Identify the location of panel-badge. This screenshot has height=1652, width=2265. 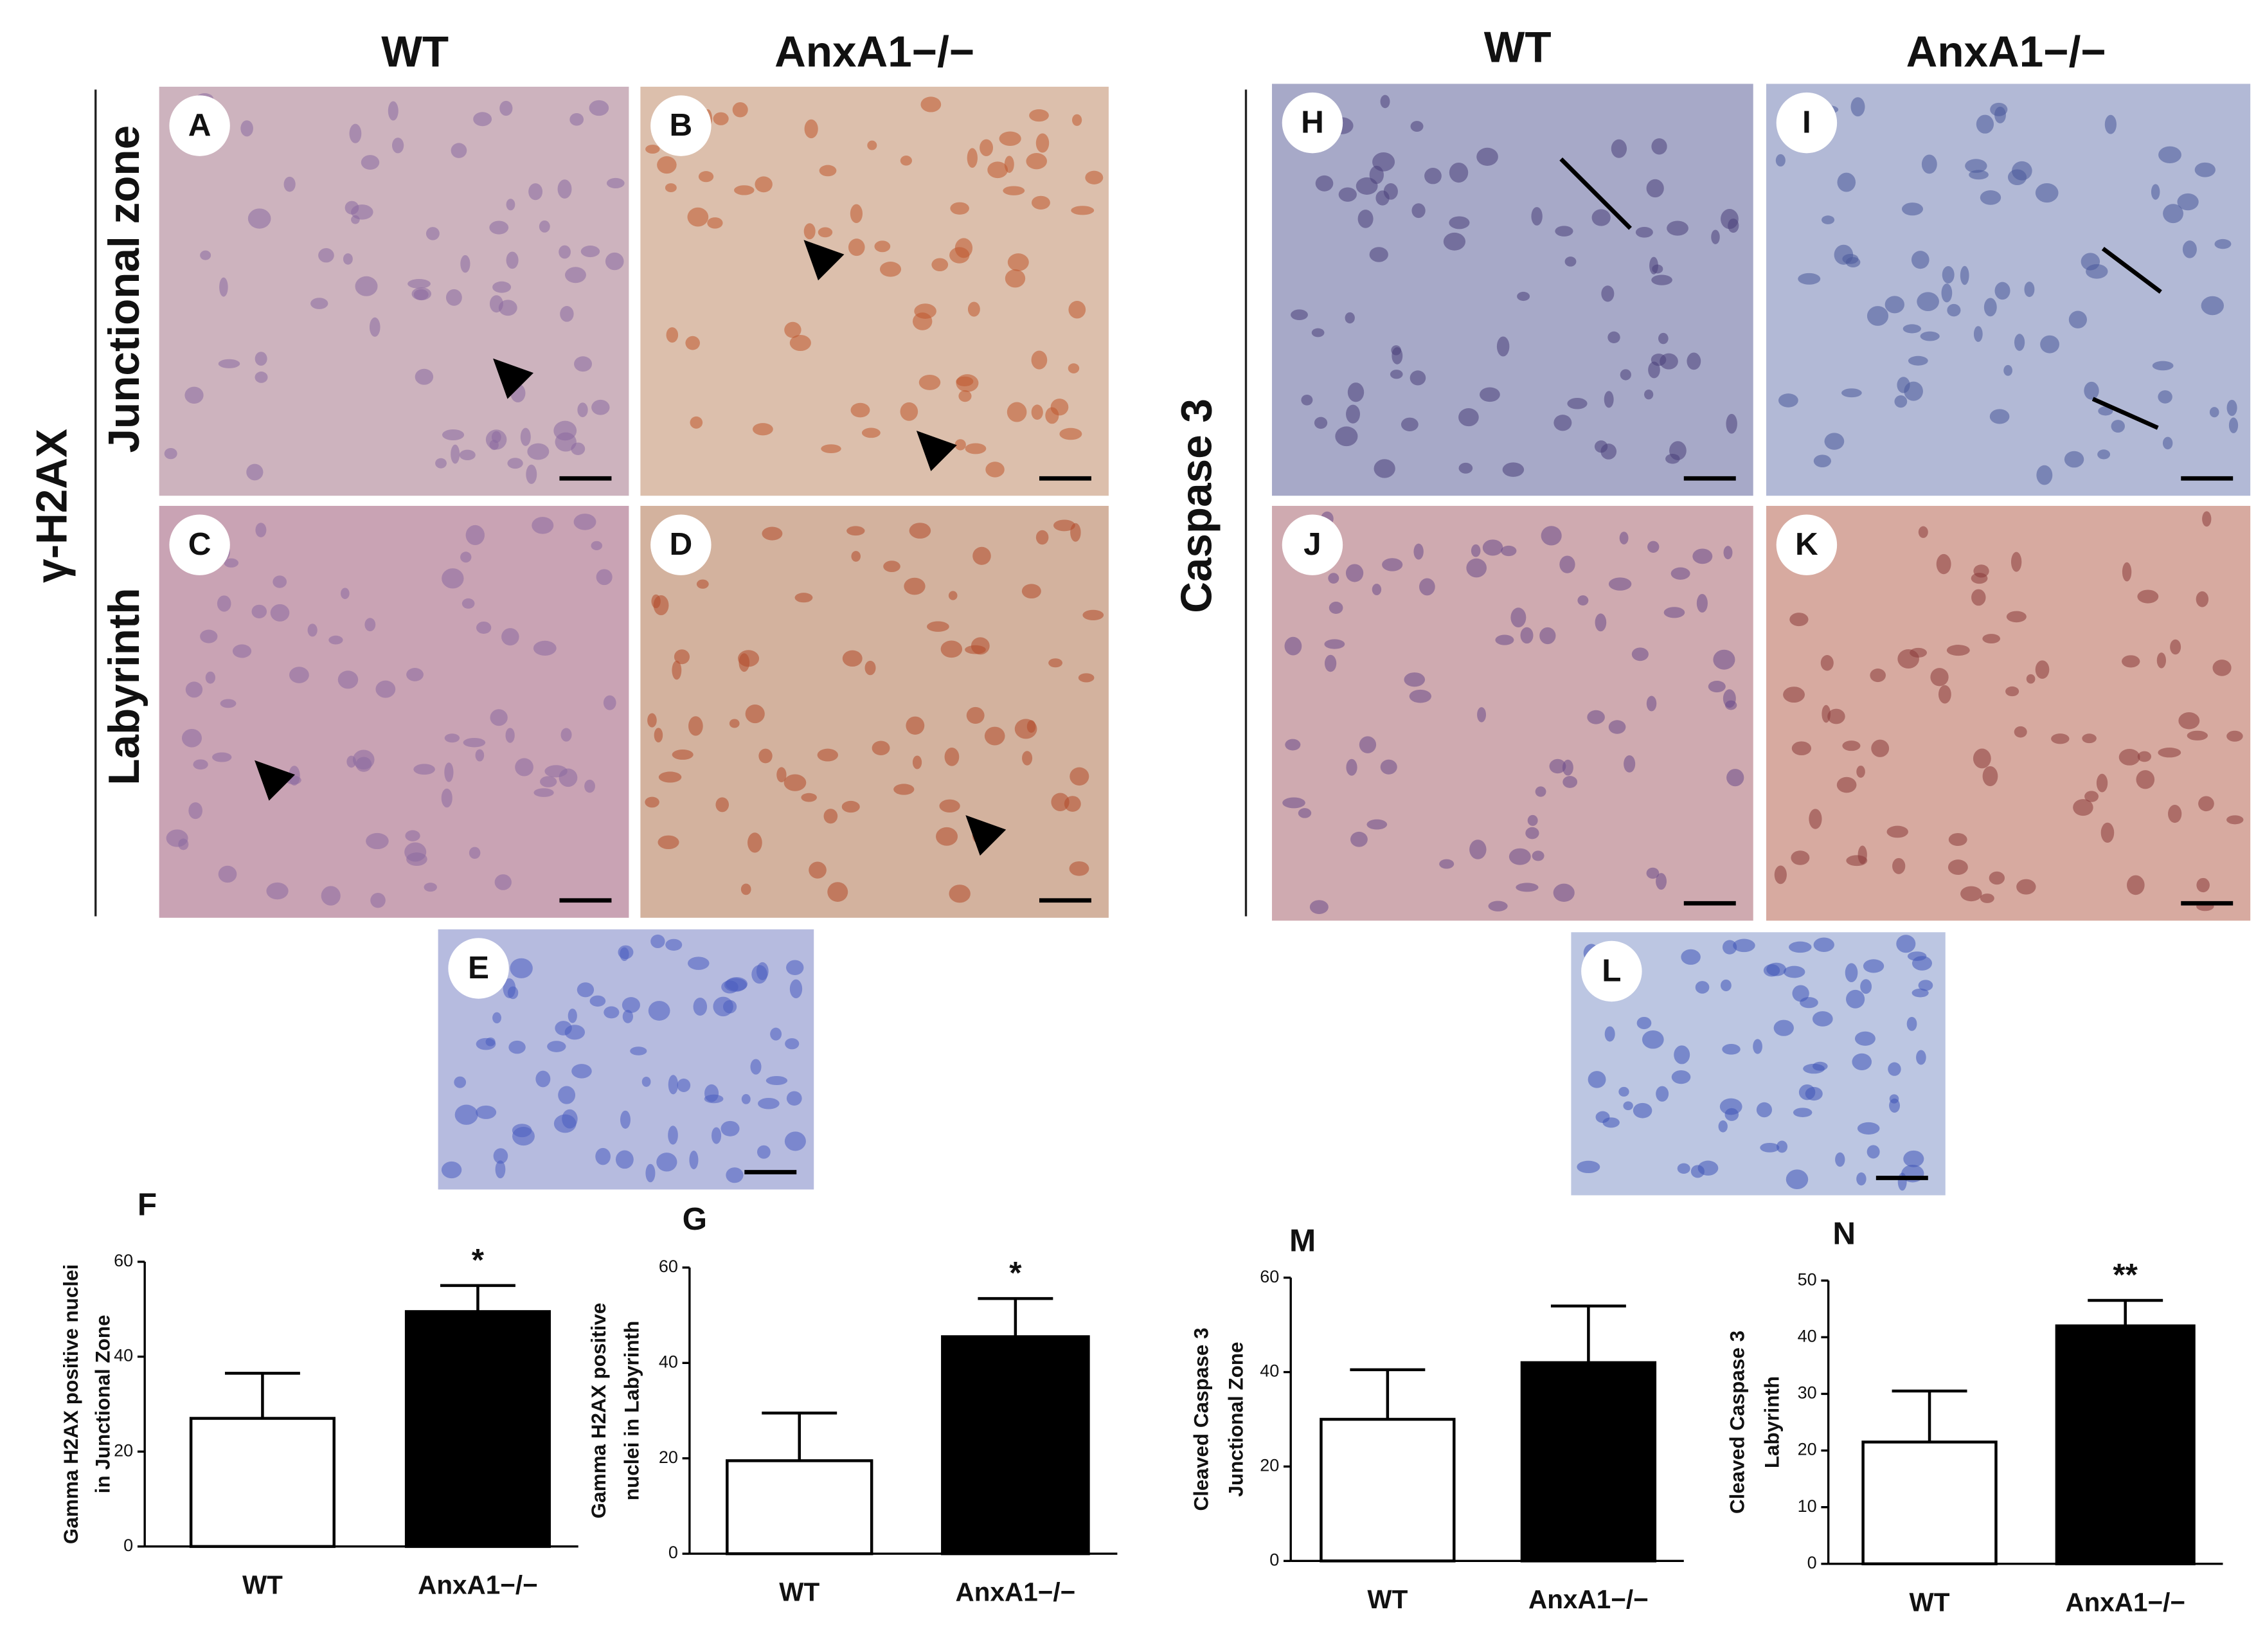
(1612, 971).